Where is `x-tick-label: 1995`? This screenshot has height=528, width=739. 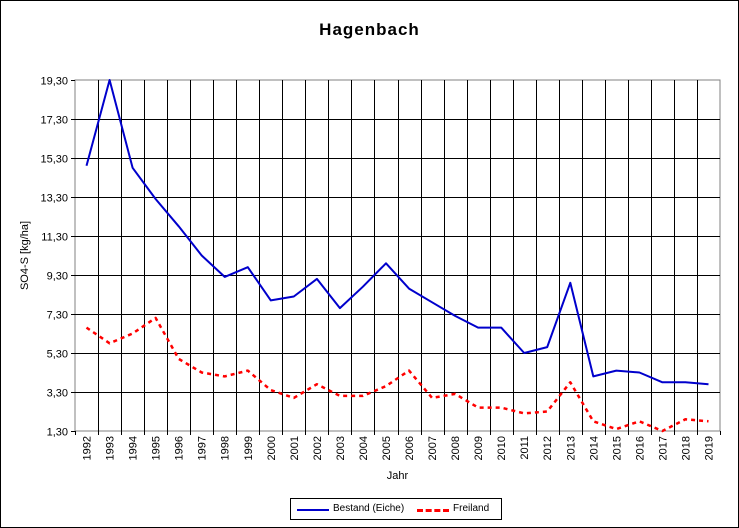 x-tick-label: 1995 is located at coordinates (157, 448).